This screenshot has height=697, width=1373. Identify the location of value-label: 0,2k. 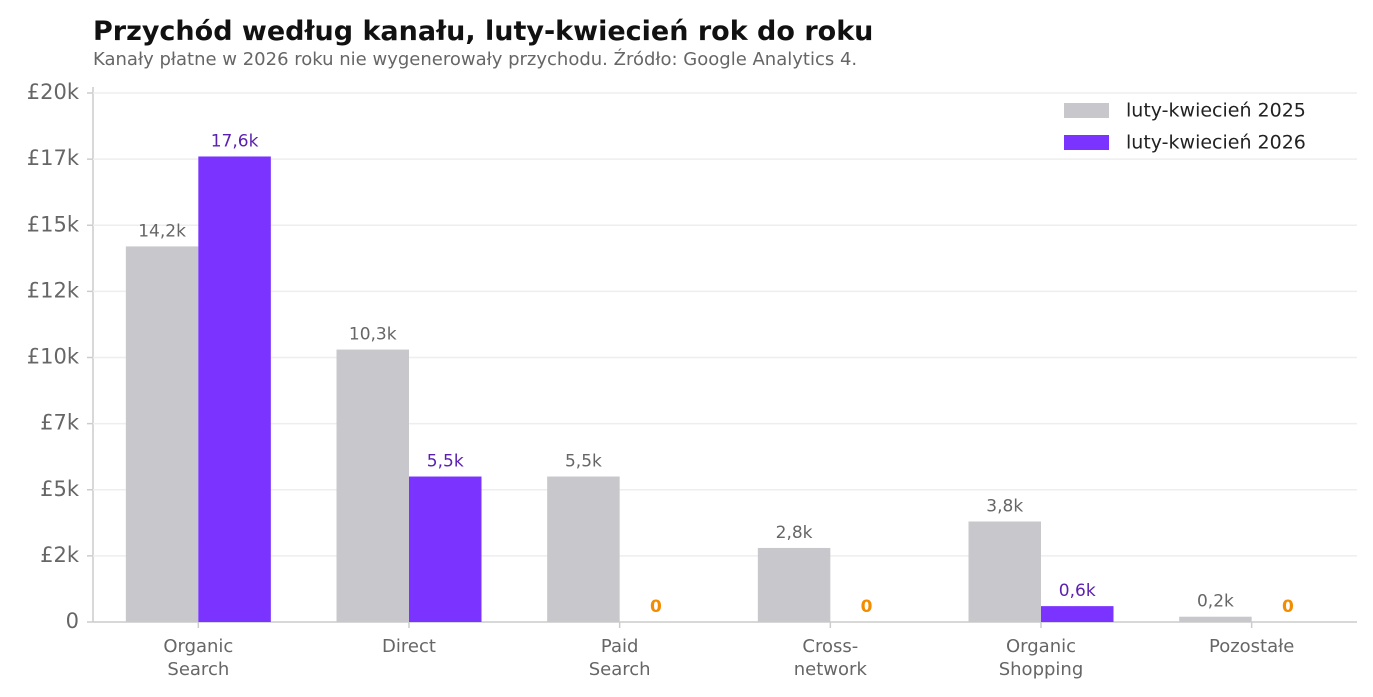
(1215, 602).